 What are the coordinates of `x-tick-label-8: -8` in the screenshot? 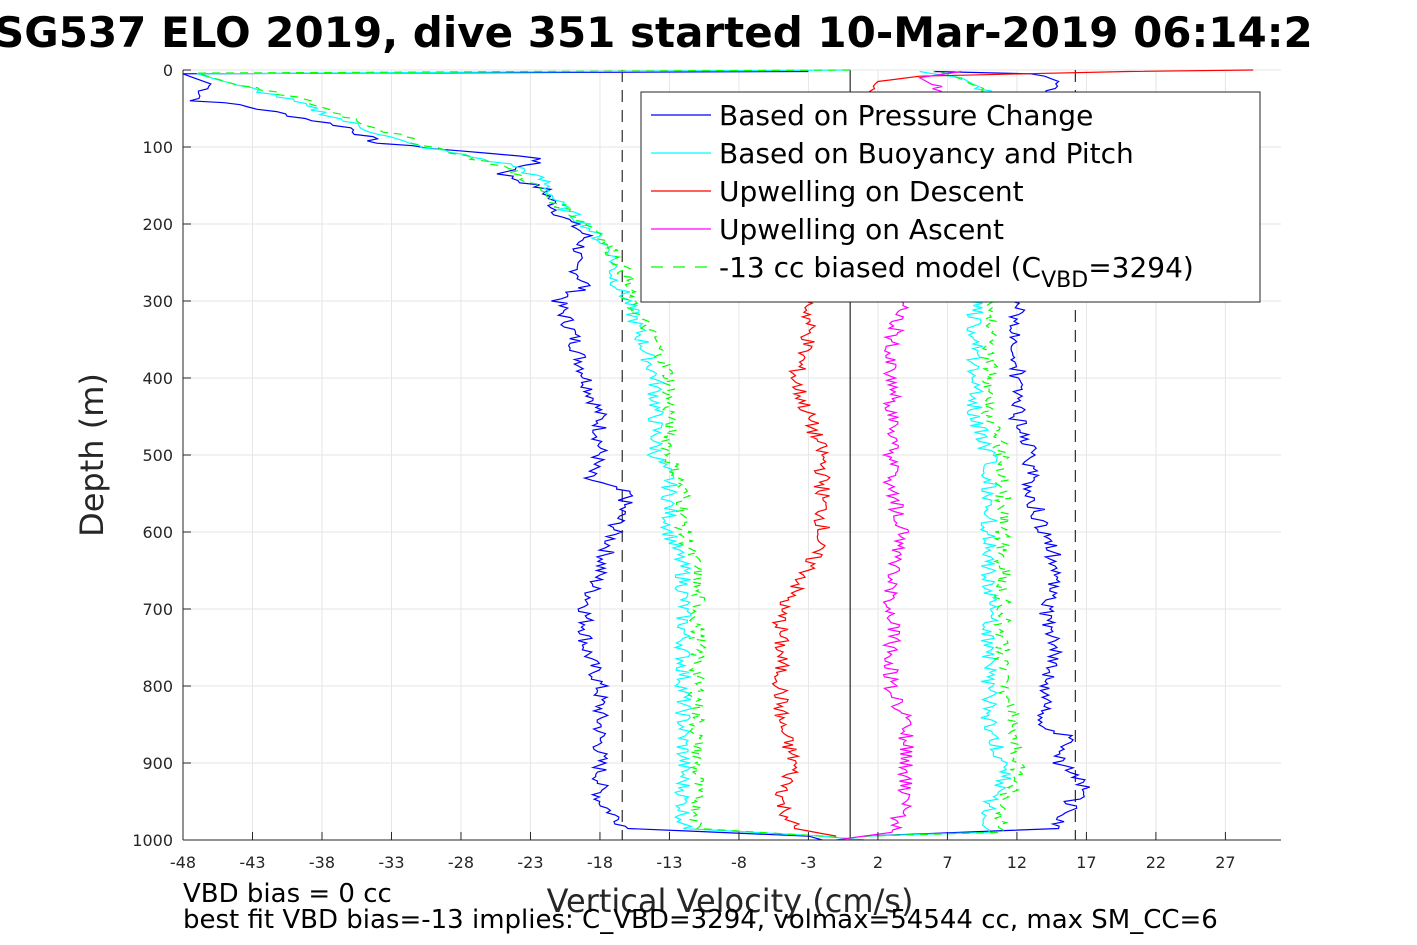 It's located at (739, 862).